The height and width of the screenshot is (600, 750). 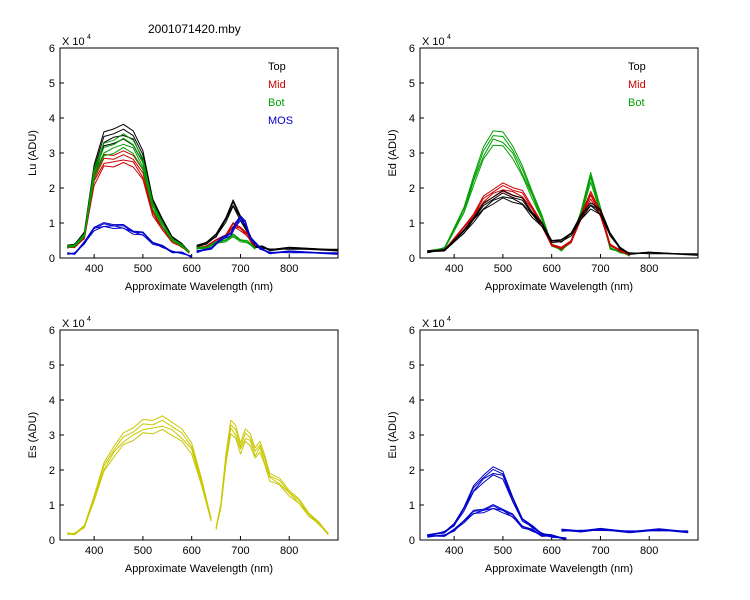 What do you see at coordinates (393, 152) in the screenshot?
I see `y-axis-label: Ed (ADU)` at bounding box center [393, 152].